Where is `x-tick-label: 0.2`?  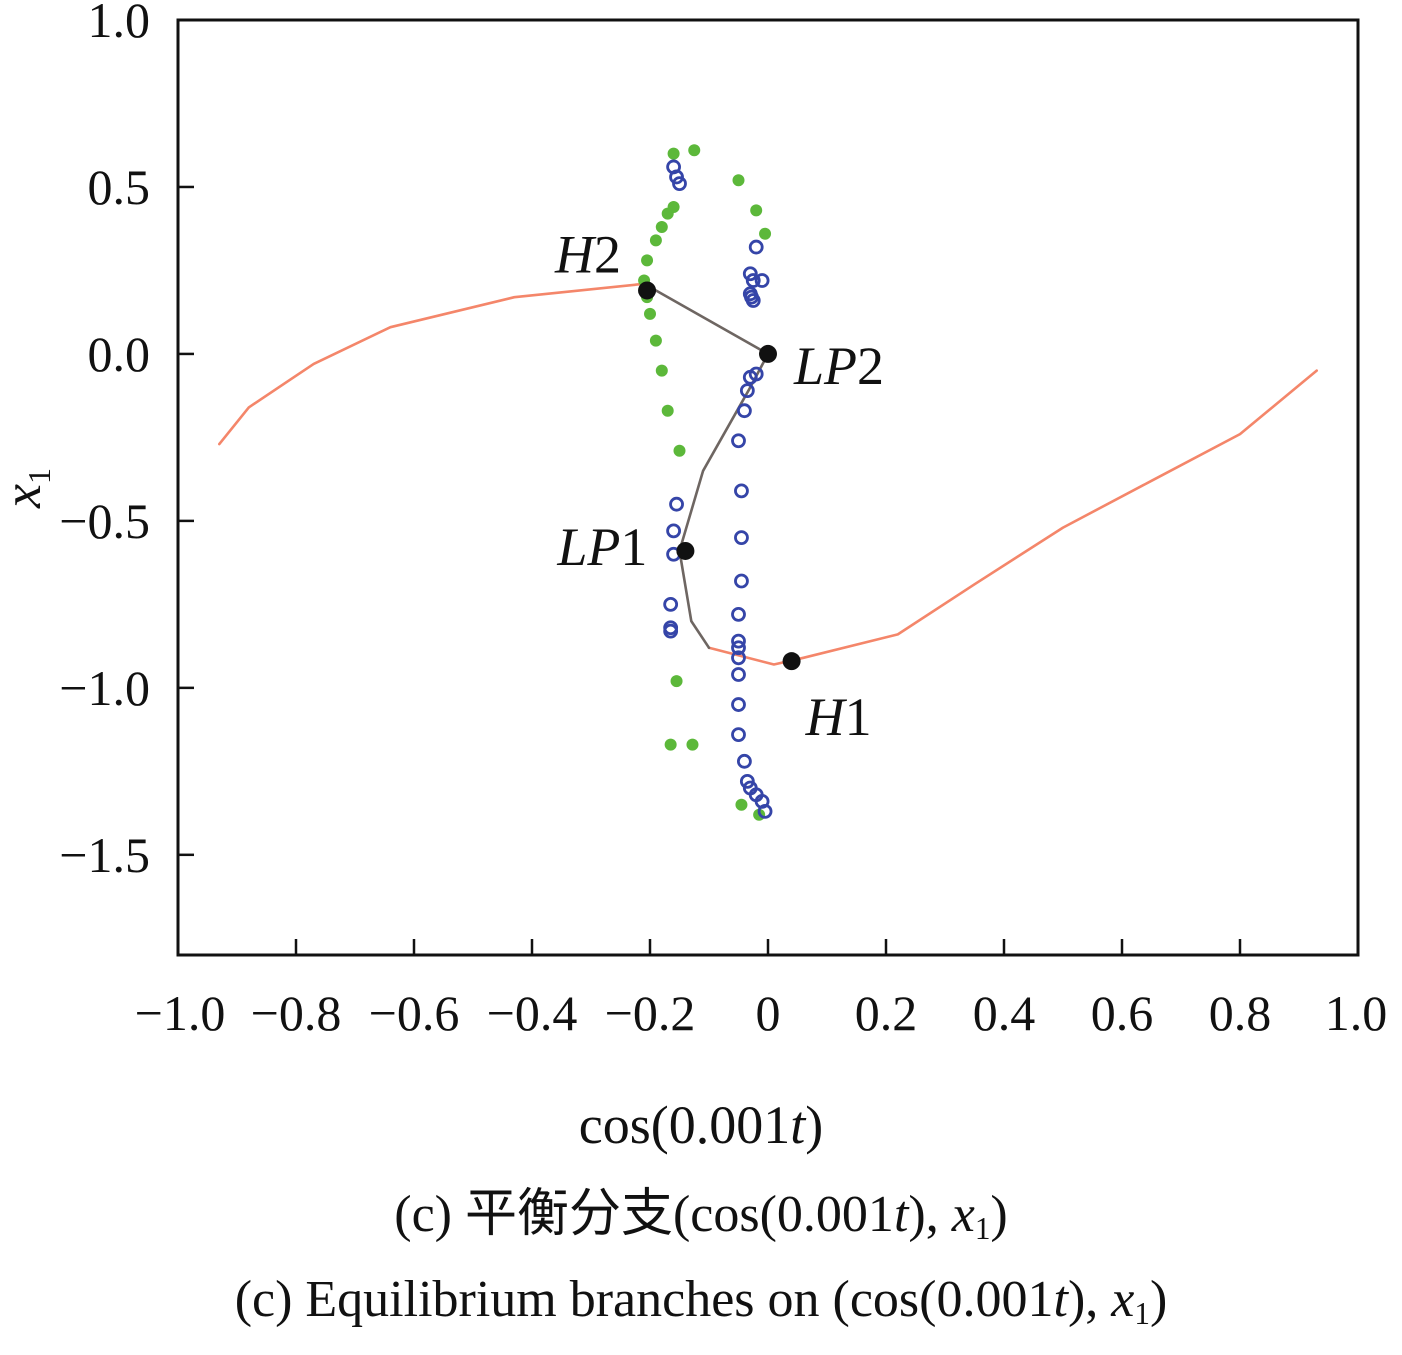
x-tick-label: 0.2 is located at coordinates (886, 1013).